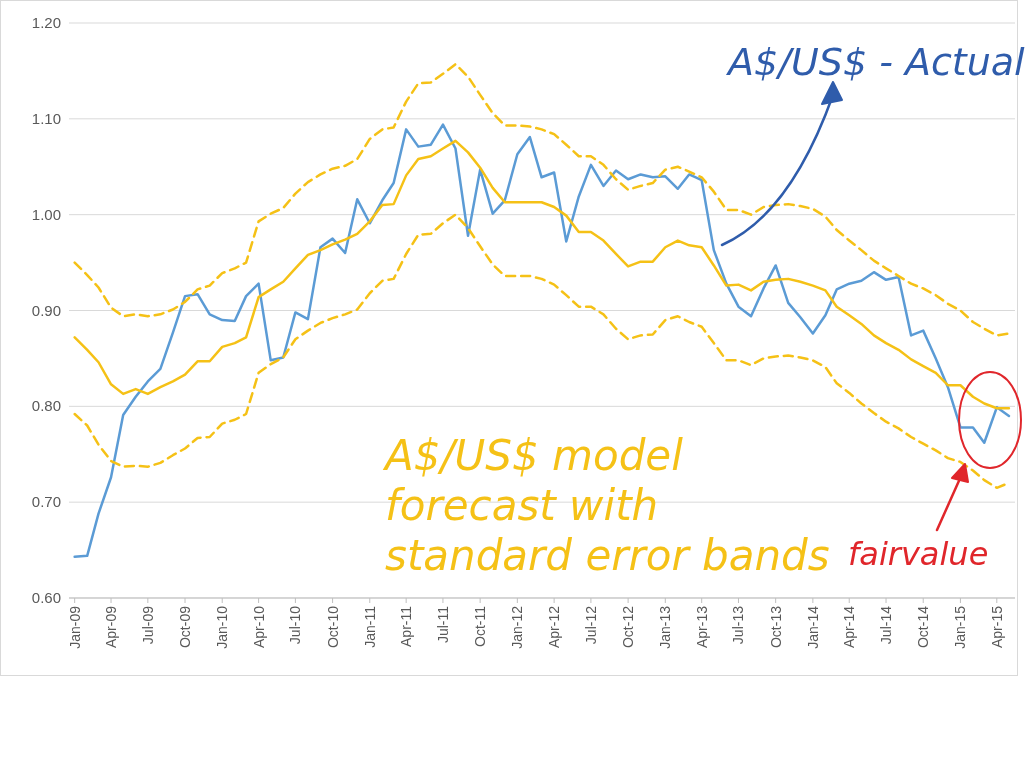 The width and height of the screenshot is (1036, 779). What do you see at coordinates (46, 22) in the screenshot?
I see `y-tick-label: 1.20` at bounding box center [46, 22].